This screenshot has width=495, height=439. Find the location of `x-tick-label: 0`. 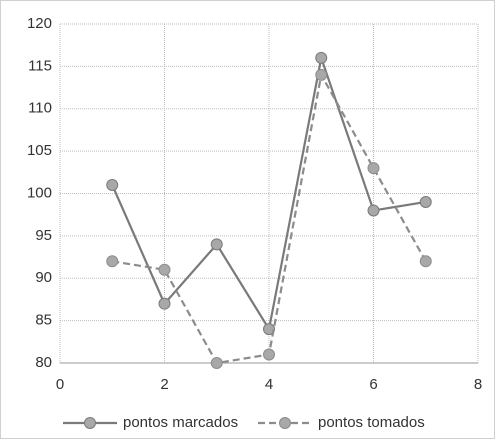

x-tick-label: 0 is located at coordinates (60, 384).